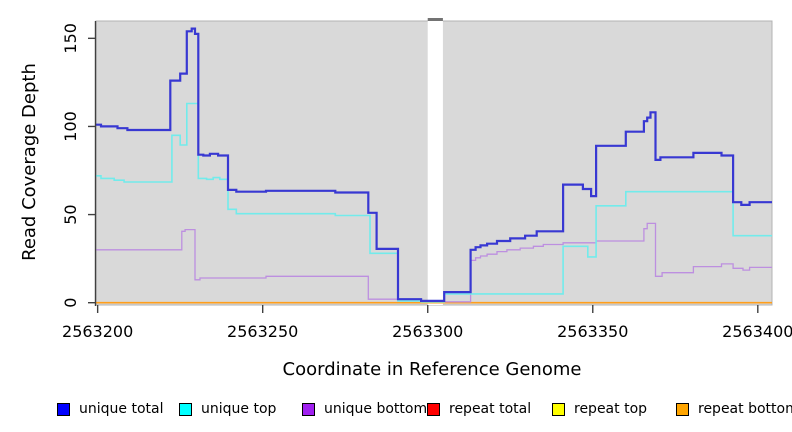 The image size is (792, 432). What do you see at coordinates (558, 409) in the screenshot?
I see `repeat-top-swatch-icon` at bounding box center [558, 409].